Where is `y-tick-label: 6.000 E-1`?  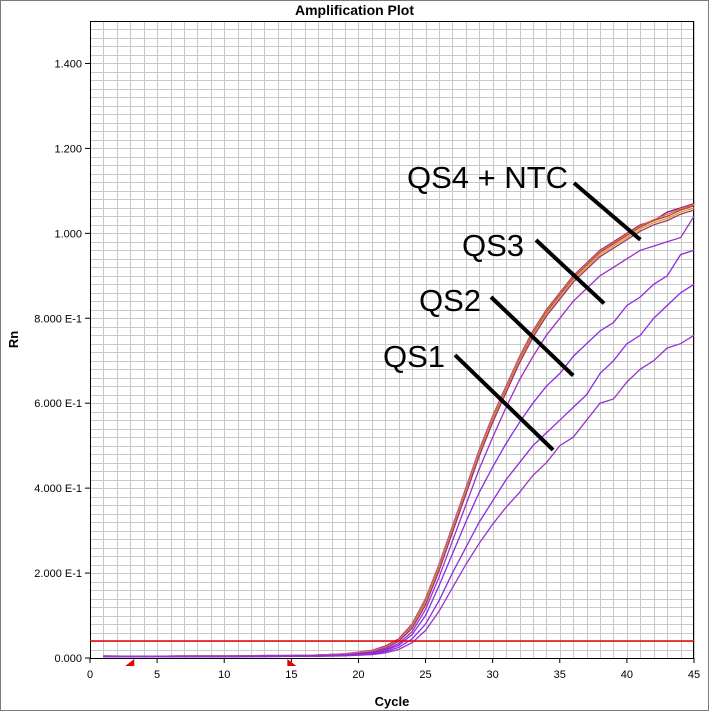 y-tick-label: 6.000 E-1 is located at coordinates (58, 404).